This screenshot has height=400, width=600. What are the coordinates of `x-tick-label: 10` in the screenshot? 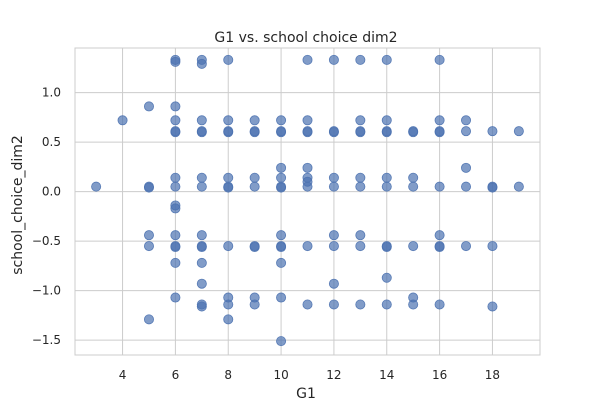 It's located at (280, 375).